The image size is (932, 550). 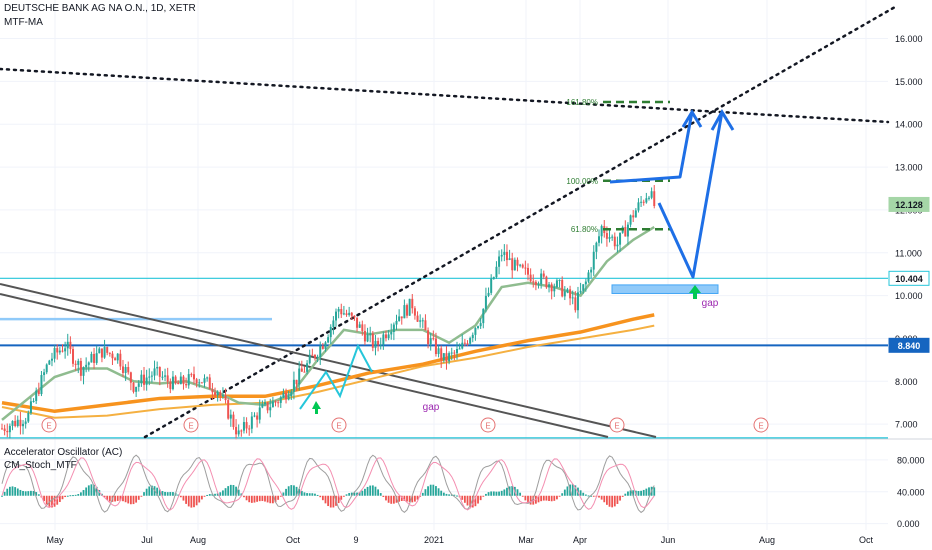 What do you see at coordinates (668, 540) in the screenshot?
I see `x-tick-label: Jun` at bounding box center [668, 540].